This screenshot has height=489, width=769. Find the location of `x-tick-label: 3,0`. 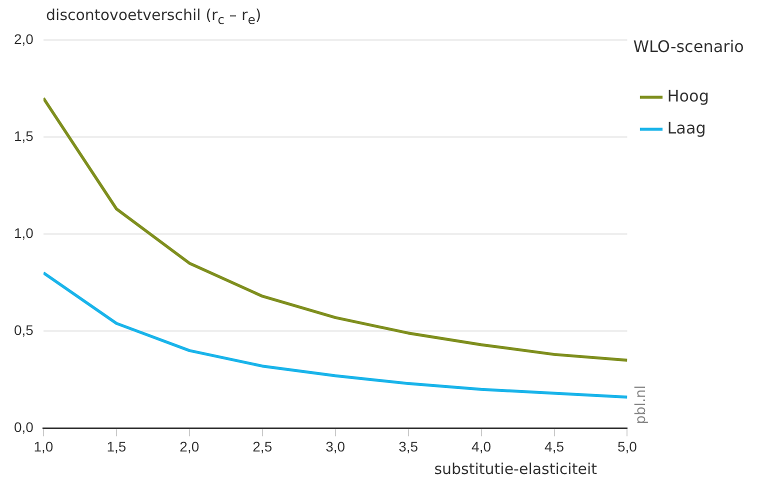

x-tick-label: 3,0 is located at coordinates (336, 446).